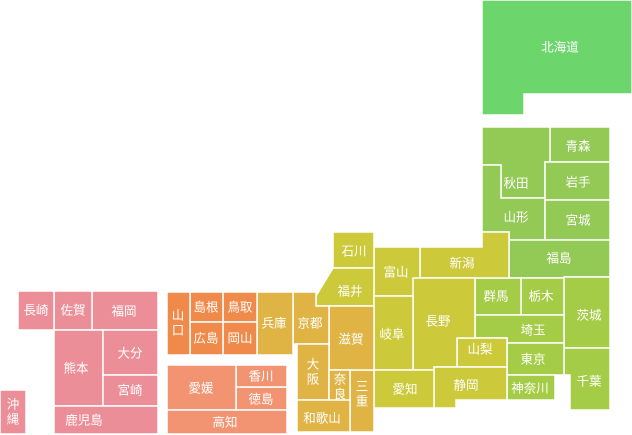 The height and width of the screenshot is (435, 632). I want to click on prefecture-ibaraki, so click(587, 312).